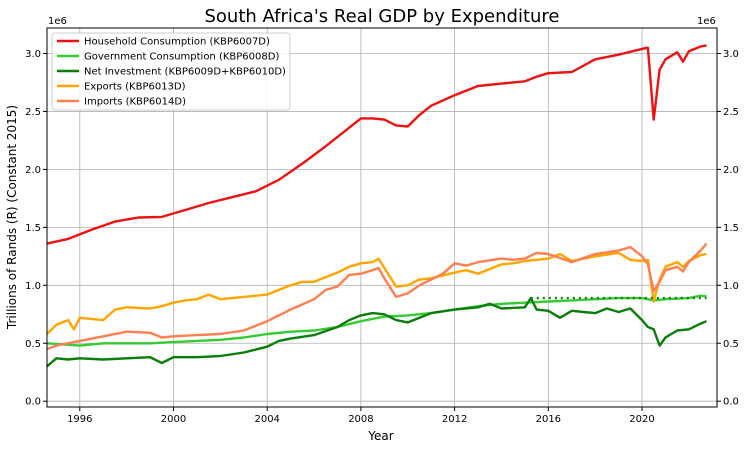 The width and height of the screenshot is (747, 449). Describe the element at coordinates (360, 419) in the screenshot. I see `x-tick-label: 2008` at that location.